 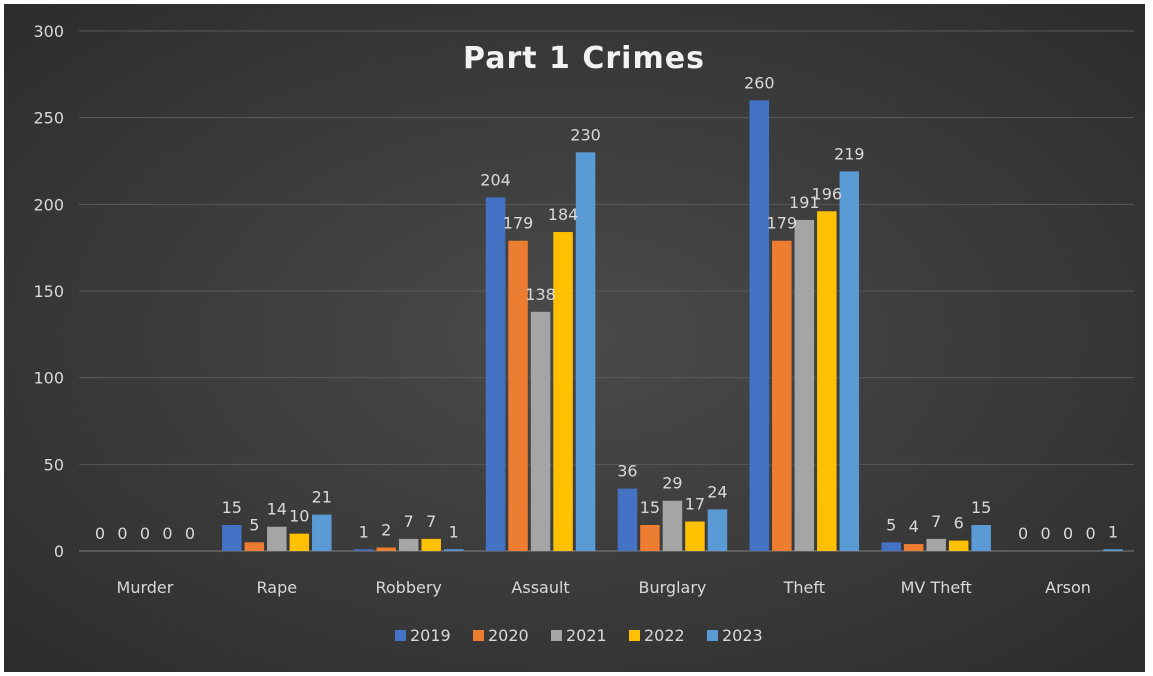 I want to click on y-tick-label: 50, so click(x=54, y=464).